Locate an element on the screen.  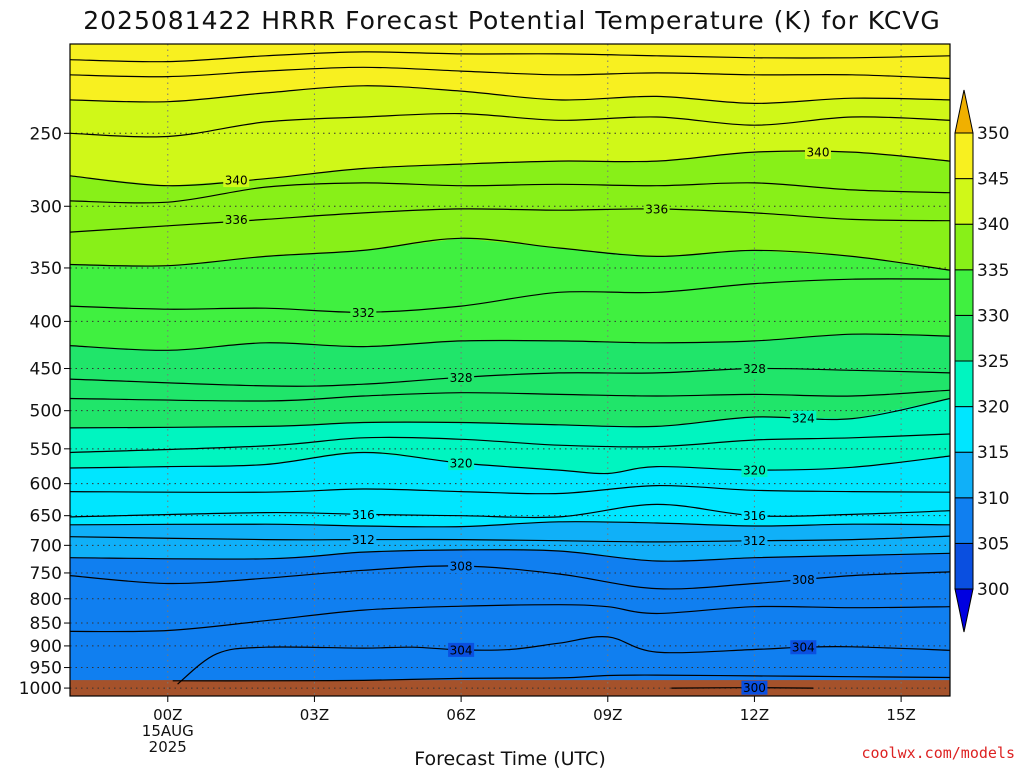
contour-label-328: 328 is located at coordinates (754, 368).